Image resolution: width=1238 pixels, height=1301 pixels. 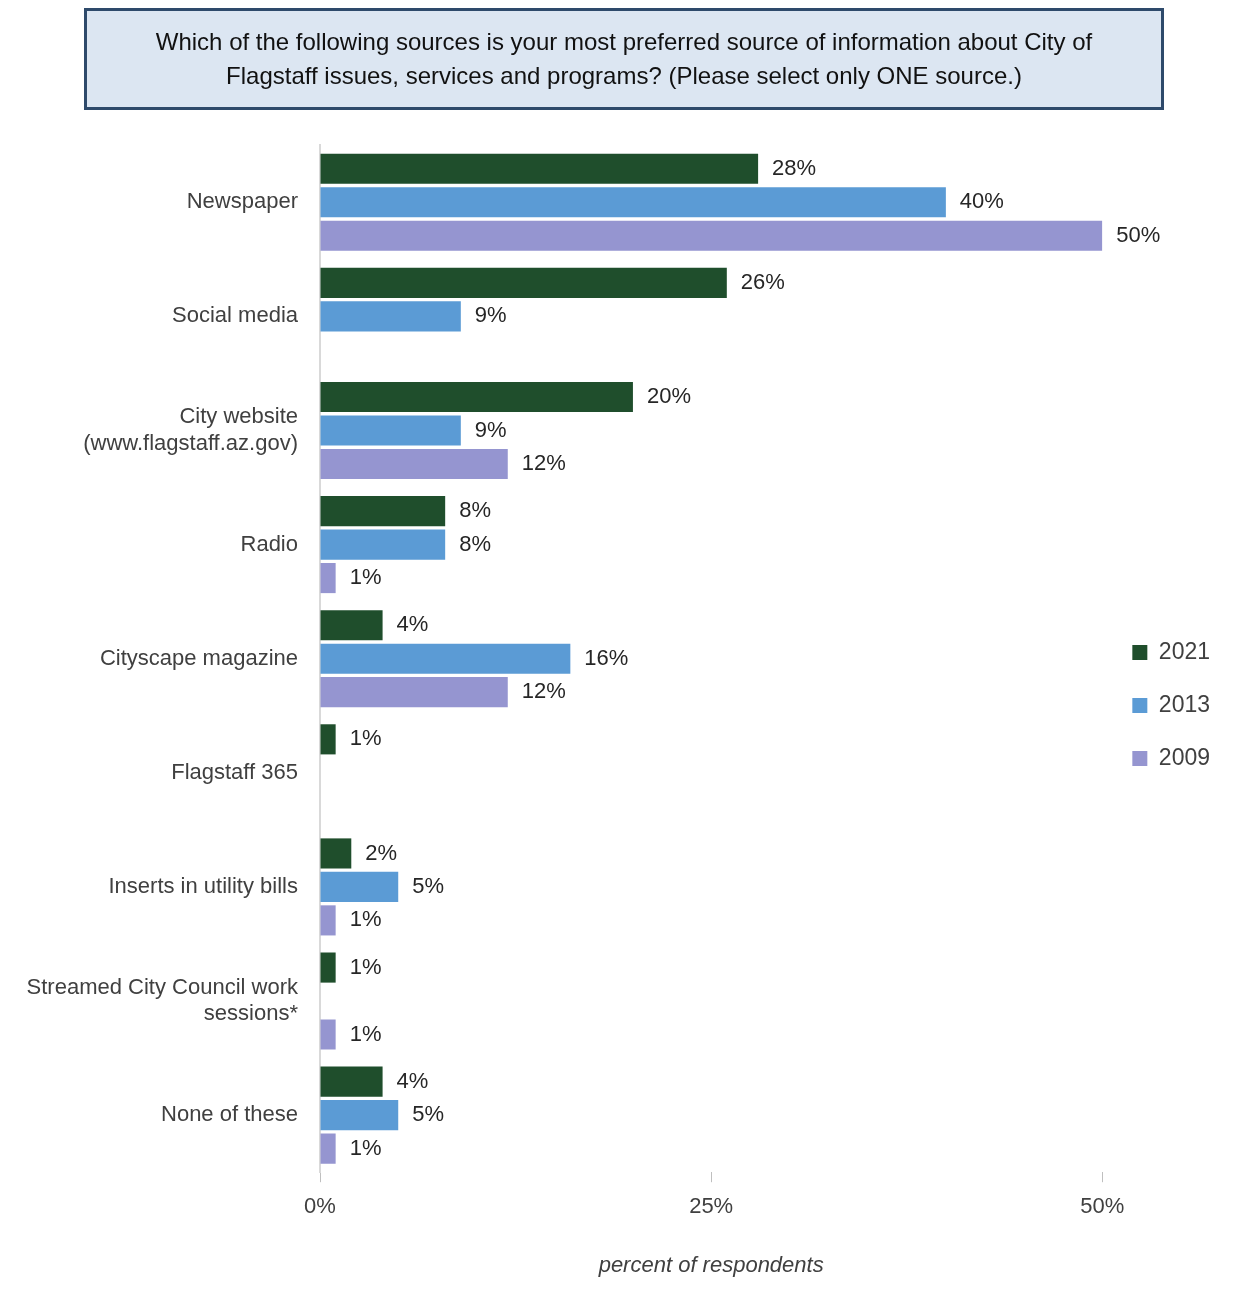 I want to click on x-axis-title: percent of respondents, so click(x=710, y=1264).